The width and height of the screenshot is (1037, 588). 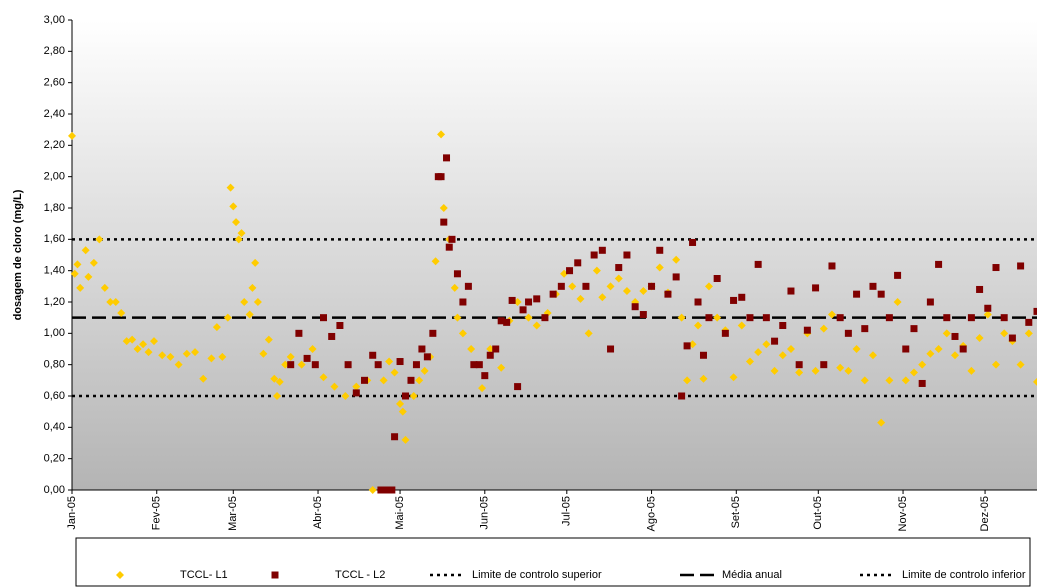 What do you see at coordinates (54, 208) in the screenshot?
I see `y-tick-label: 1,80` at bounding box center [54, 208].